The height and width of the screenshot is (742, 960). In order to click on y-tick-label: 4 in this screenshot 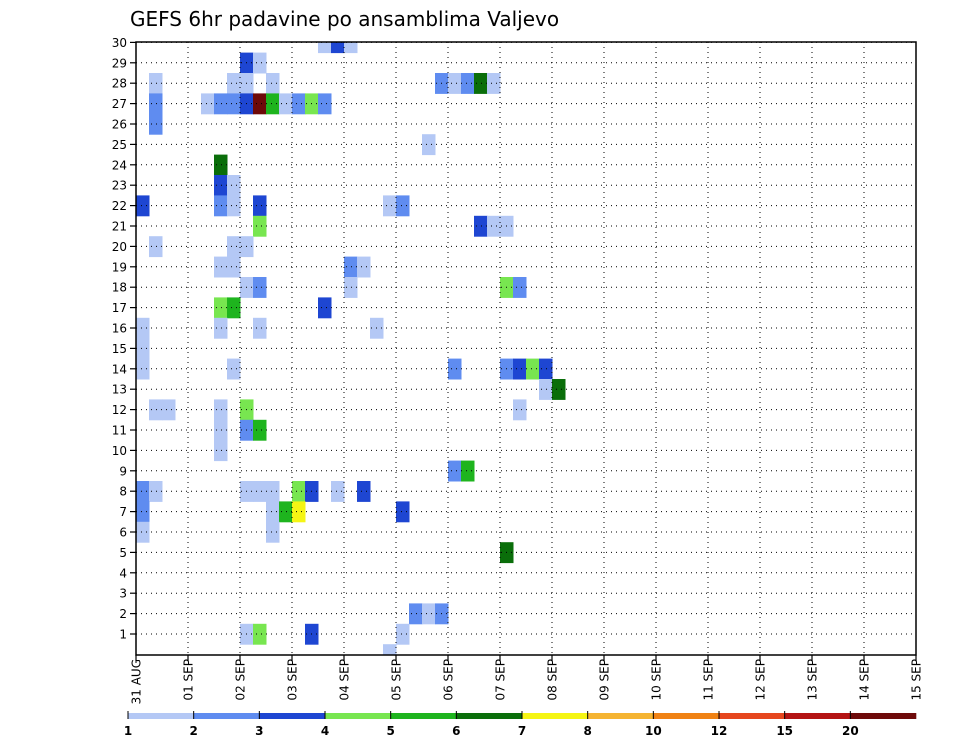, I will do `click(123, 573)`.